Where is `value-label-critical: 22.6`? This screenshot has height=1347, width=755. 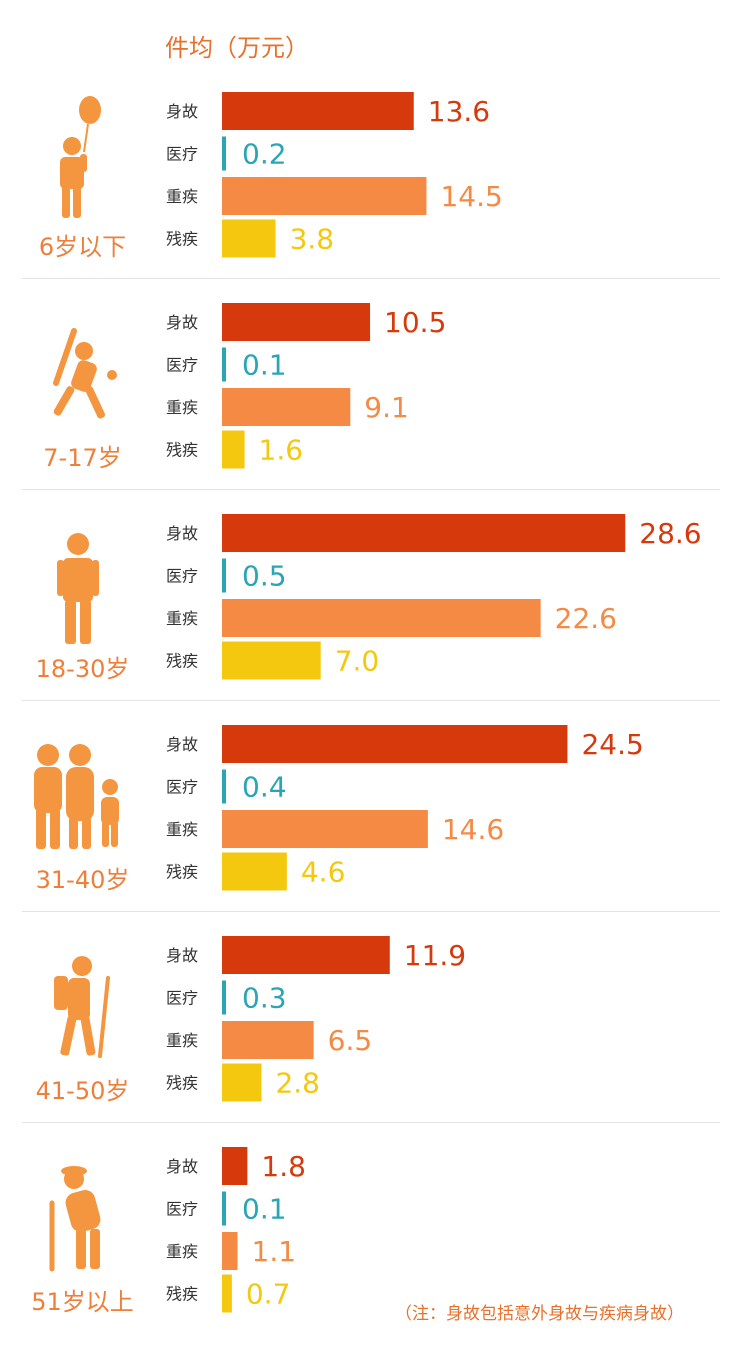
value-label-critical: 22.6 is located at coordinates (586, 618).